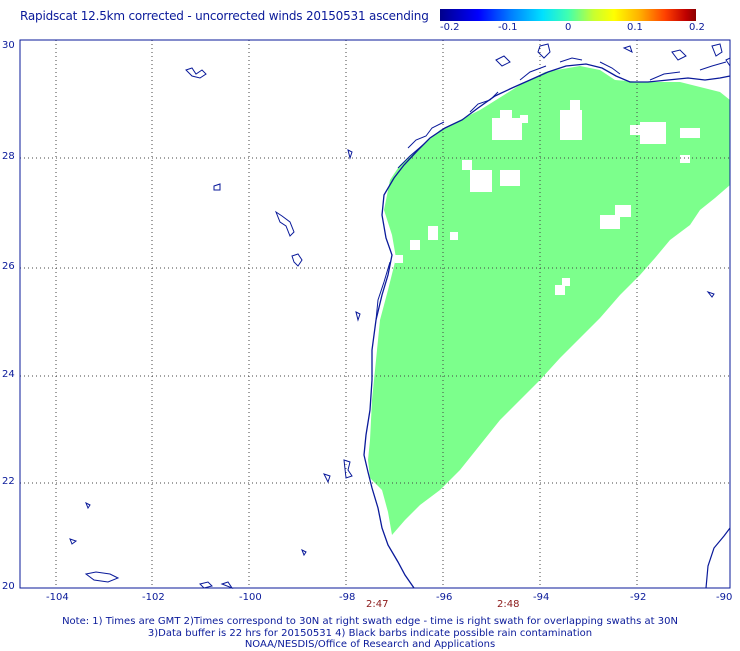  What do you see at coordinates (508, 604) in the screenshot?
I see `swath-time-right: 2:48` at bounding box center [508, 604].